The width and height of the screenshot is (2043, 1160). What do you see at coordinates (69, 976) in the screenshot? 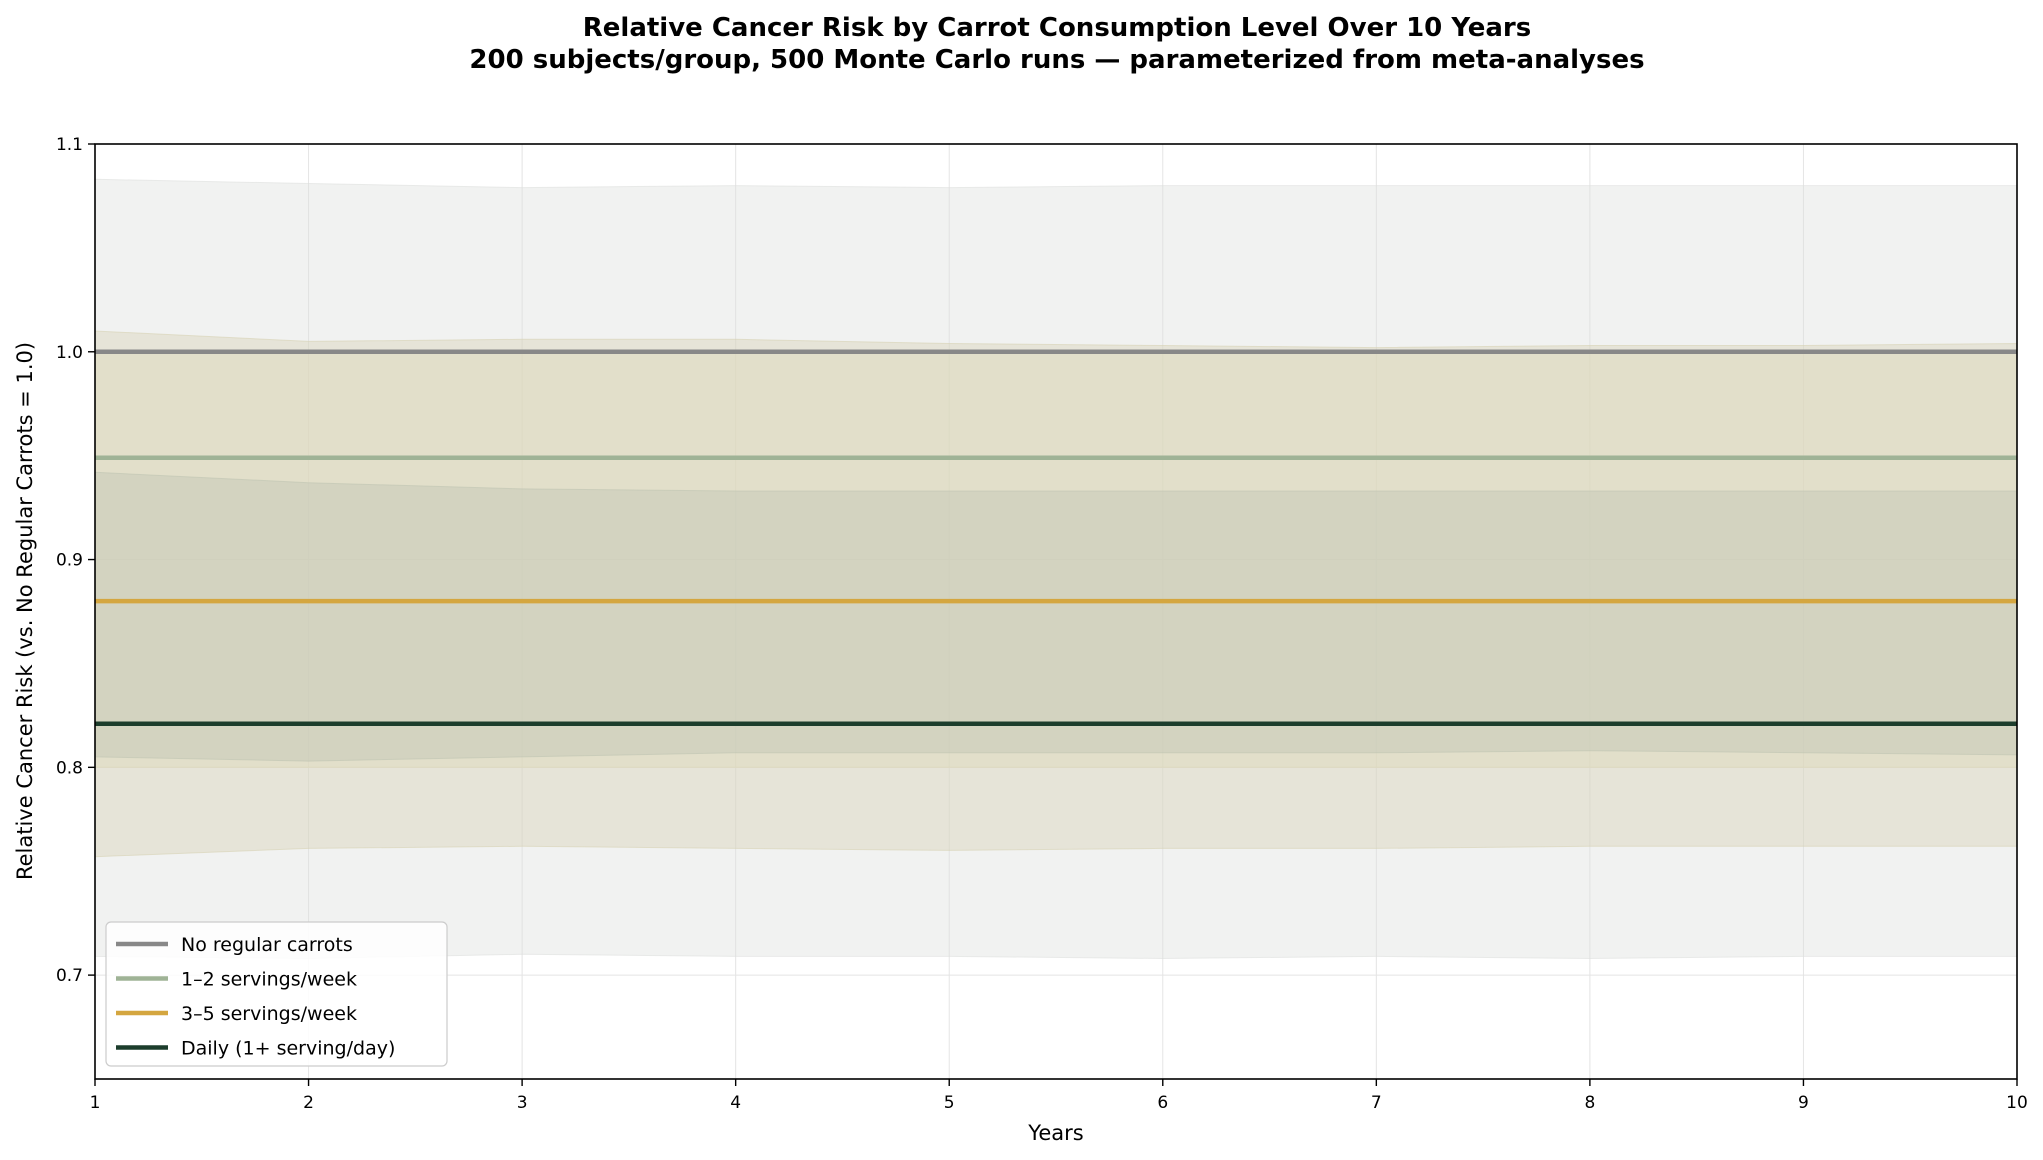
I see `y-tick-label-0.7: 0.7` at bounding box center [69, 976].